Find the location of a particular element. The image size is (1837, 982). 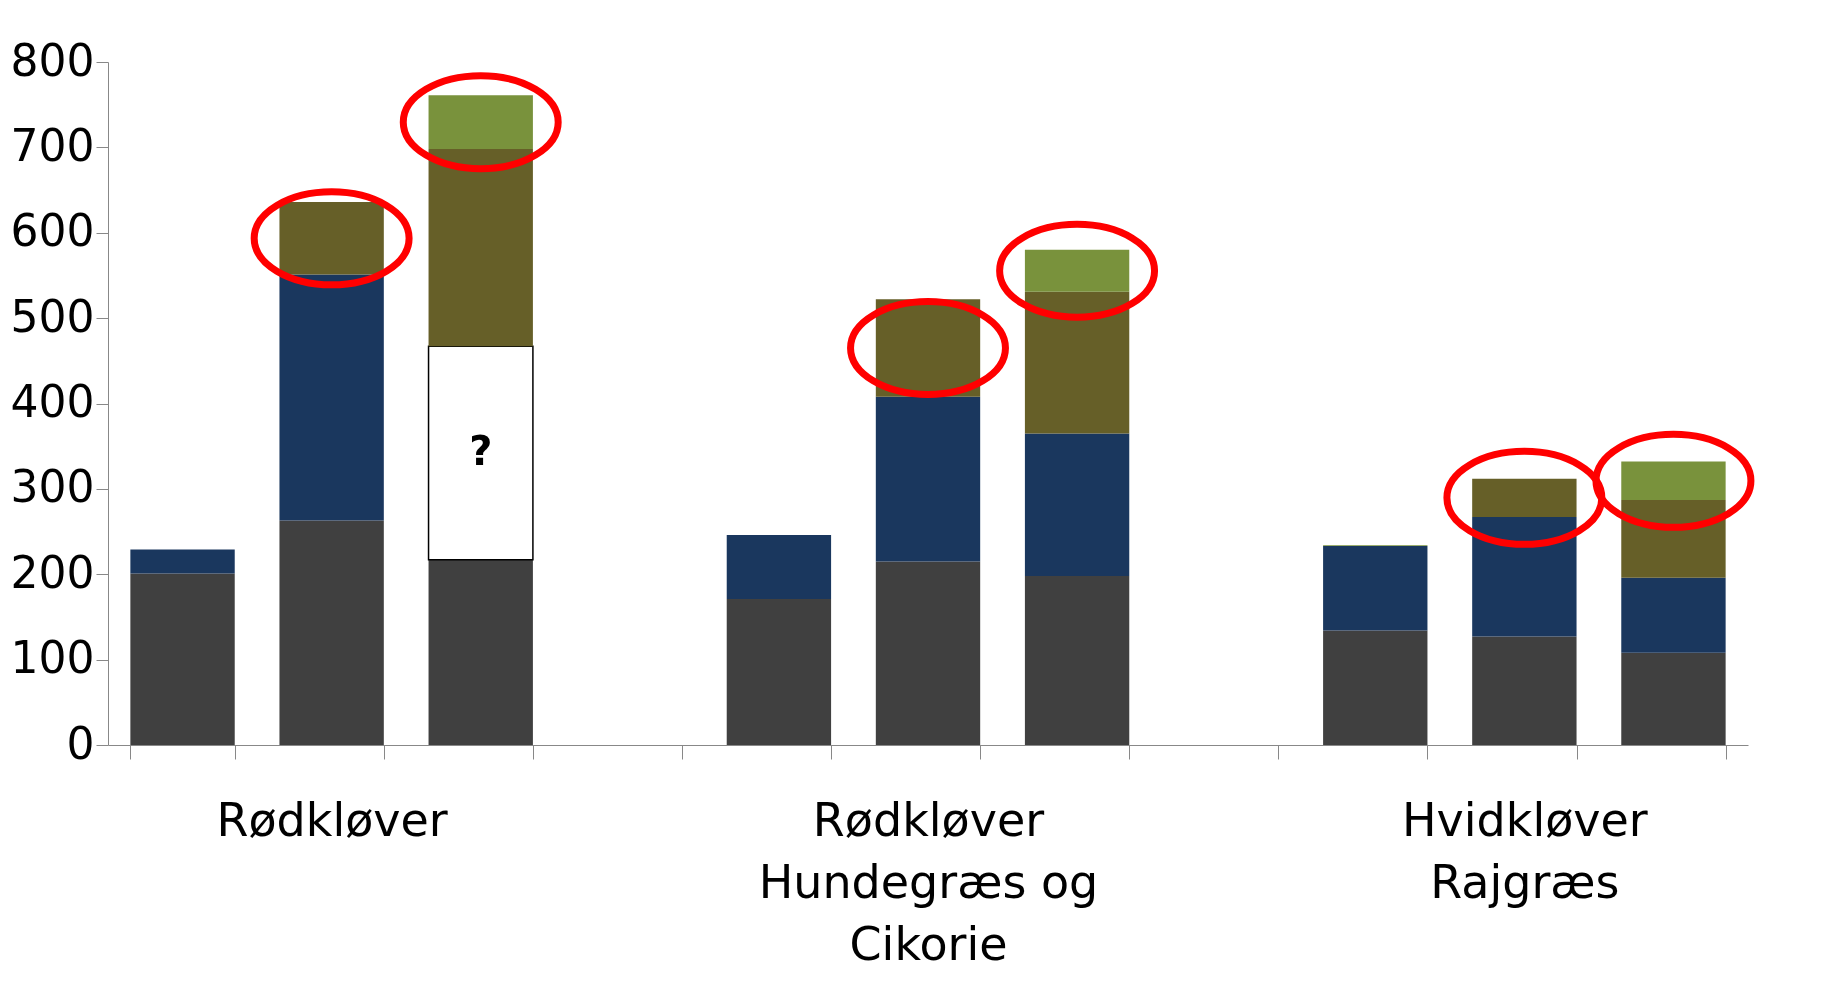

x-tick-label: Rødkløver is located at coordinates (332, 819).